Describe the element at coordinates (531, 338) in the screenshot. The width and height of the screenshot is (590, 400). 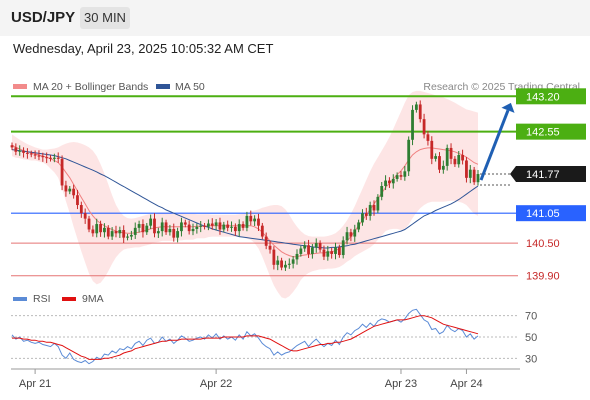
I see `rsi-tick-50: 50` at that location.